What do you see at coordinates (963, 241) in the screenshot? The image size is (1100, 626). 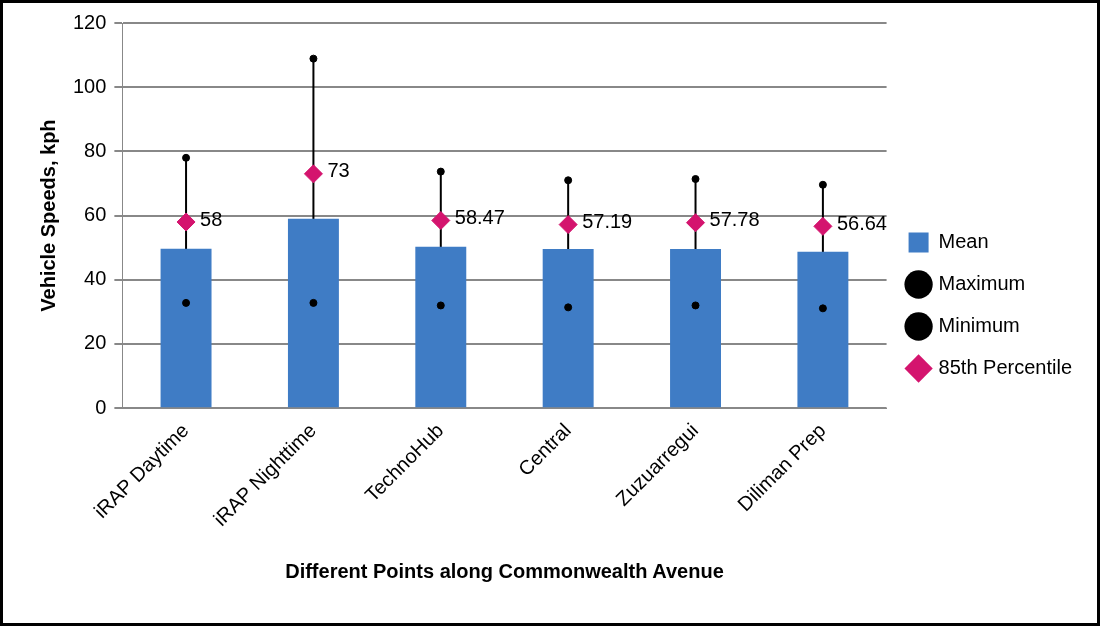 I see `legend-label: Mean` at bounding box center [963, 241].